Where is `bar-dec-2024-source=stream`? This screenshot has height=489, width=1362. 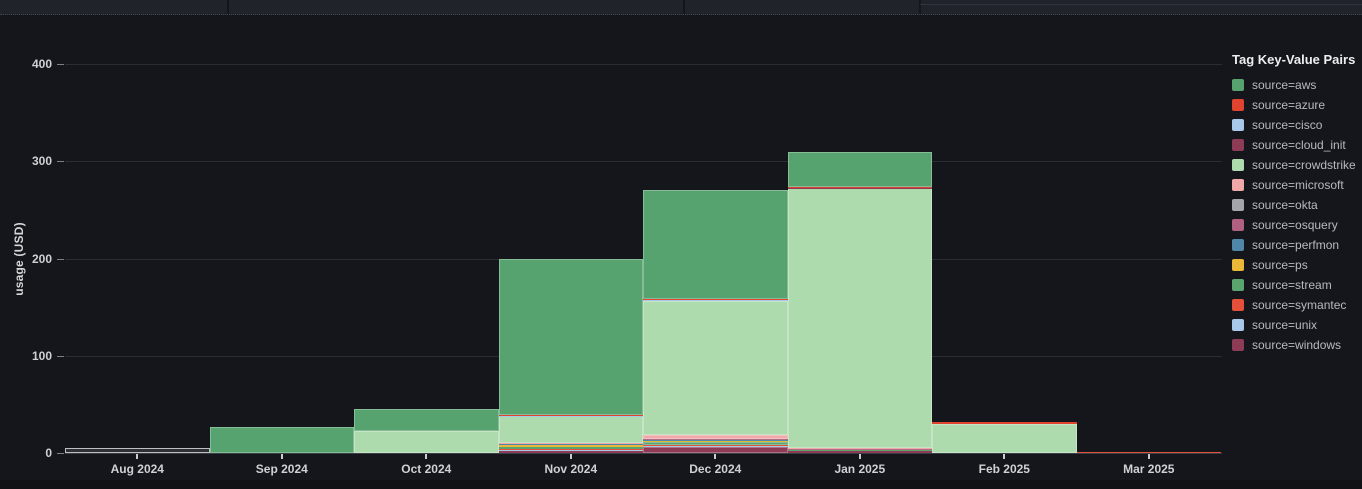
bar-dec-2024-source=stream is located at coordinates (715, 443).